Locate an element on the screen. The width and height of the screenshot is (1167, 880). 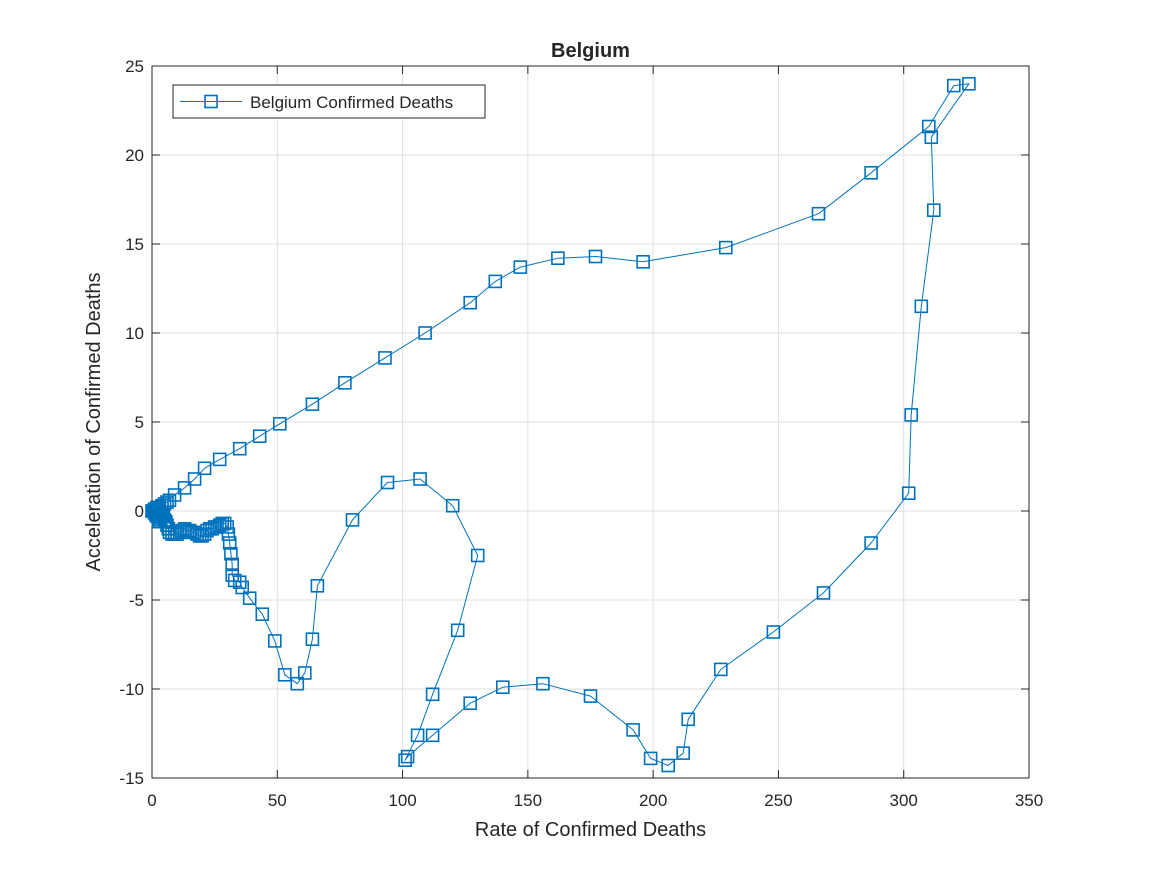
x-tick-label: 350 is located at coordinates (1029, 800).